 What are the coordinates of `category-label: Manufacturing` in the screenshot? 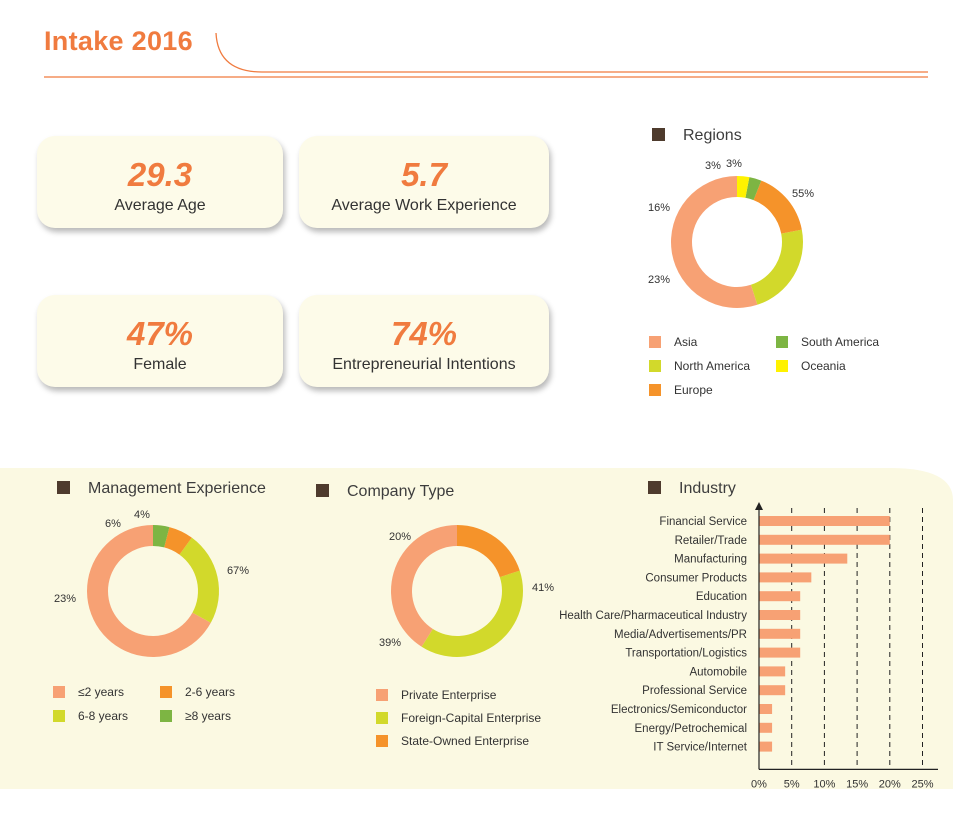 It's located at (710, 560).